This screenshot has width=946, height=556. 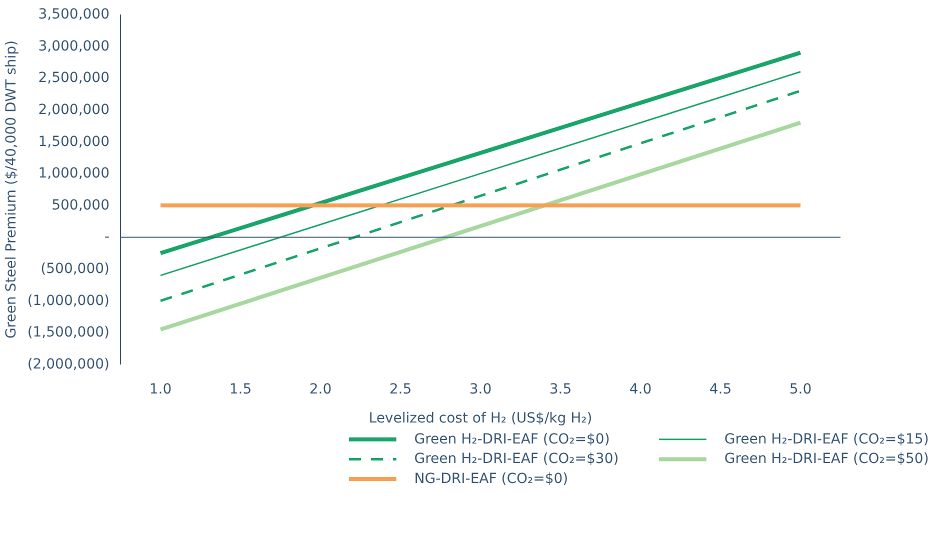 I want to click on legend-label: Green H₂-DRI-EAF (CO₂=$15), so click(x=826, y=439).